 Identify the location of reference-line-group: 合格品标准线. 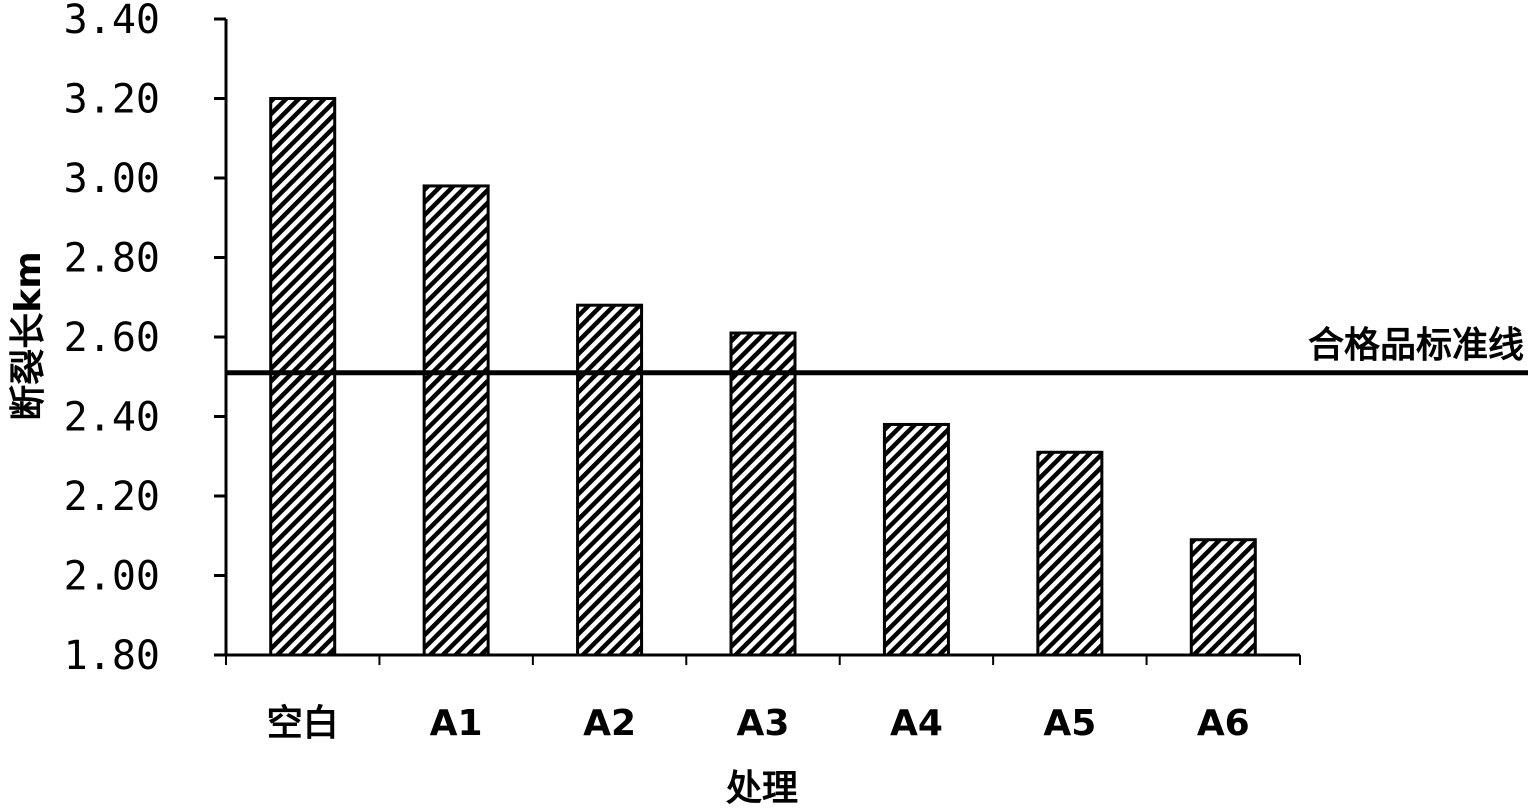
(877, 350).